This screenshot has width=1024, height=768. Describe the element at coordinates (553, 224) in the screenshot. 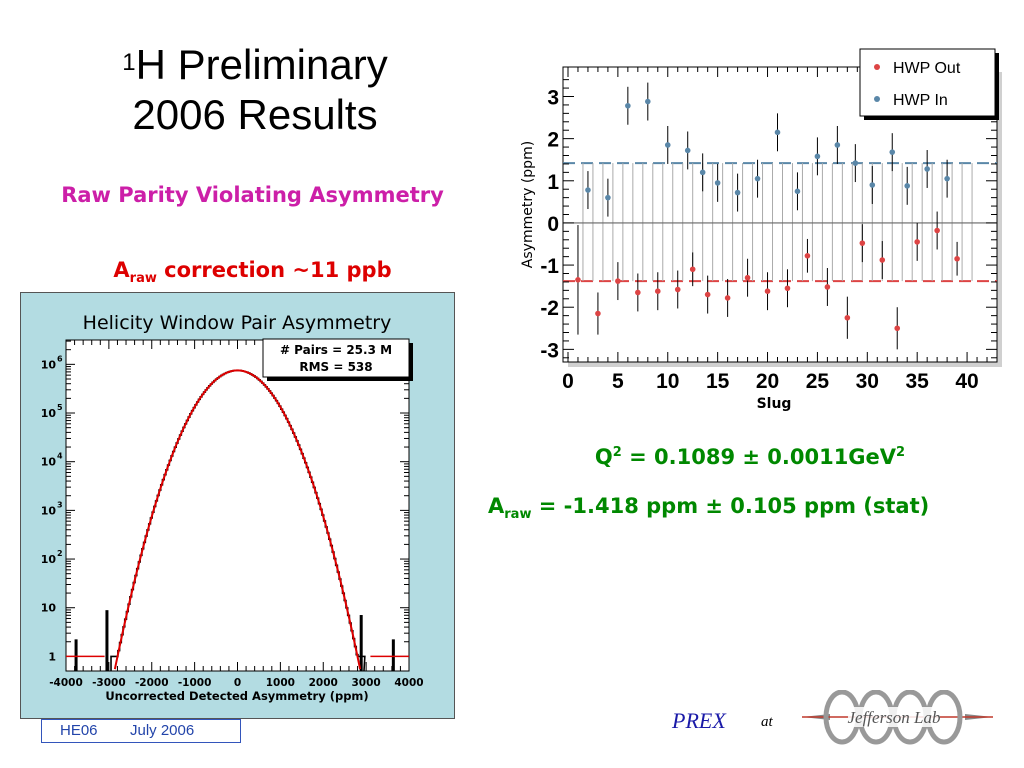

I see `y-tick-label: 0` at that location.